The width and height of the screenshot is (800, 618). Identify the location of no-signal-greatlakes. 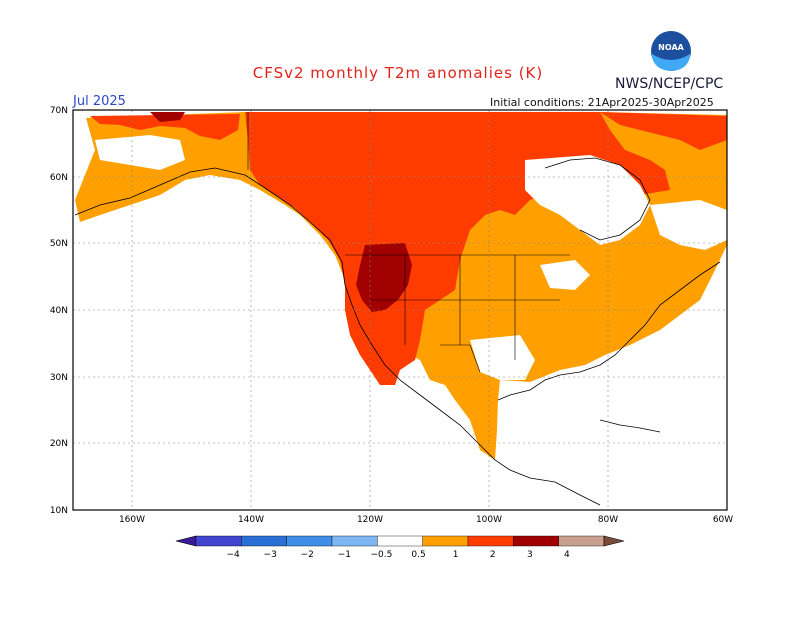
(565, 275).